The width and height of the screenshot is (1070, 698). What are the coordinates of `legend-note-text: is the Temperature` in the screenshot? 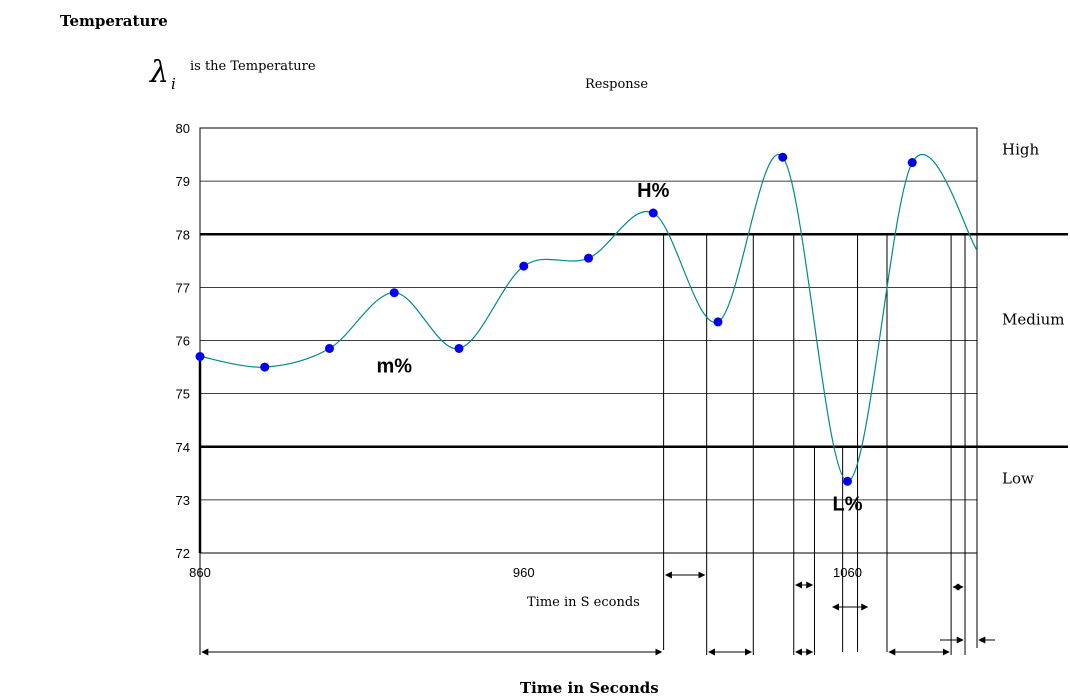 It's located at (253, 66).